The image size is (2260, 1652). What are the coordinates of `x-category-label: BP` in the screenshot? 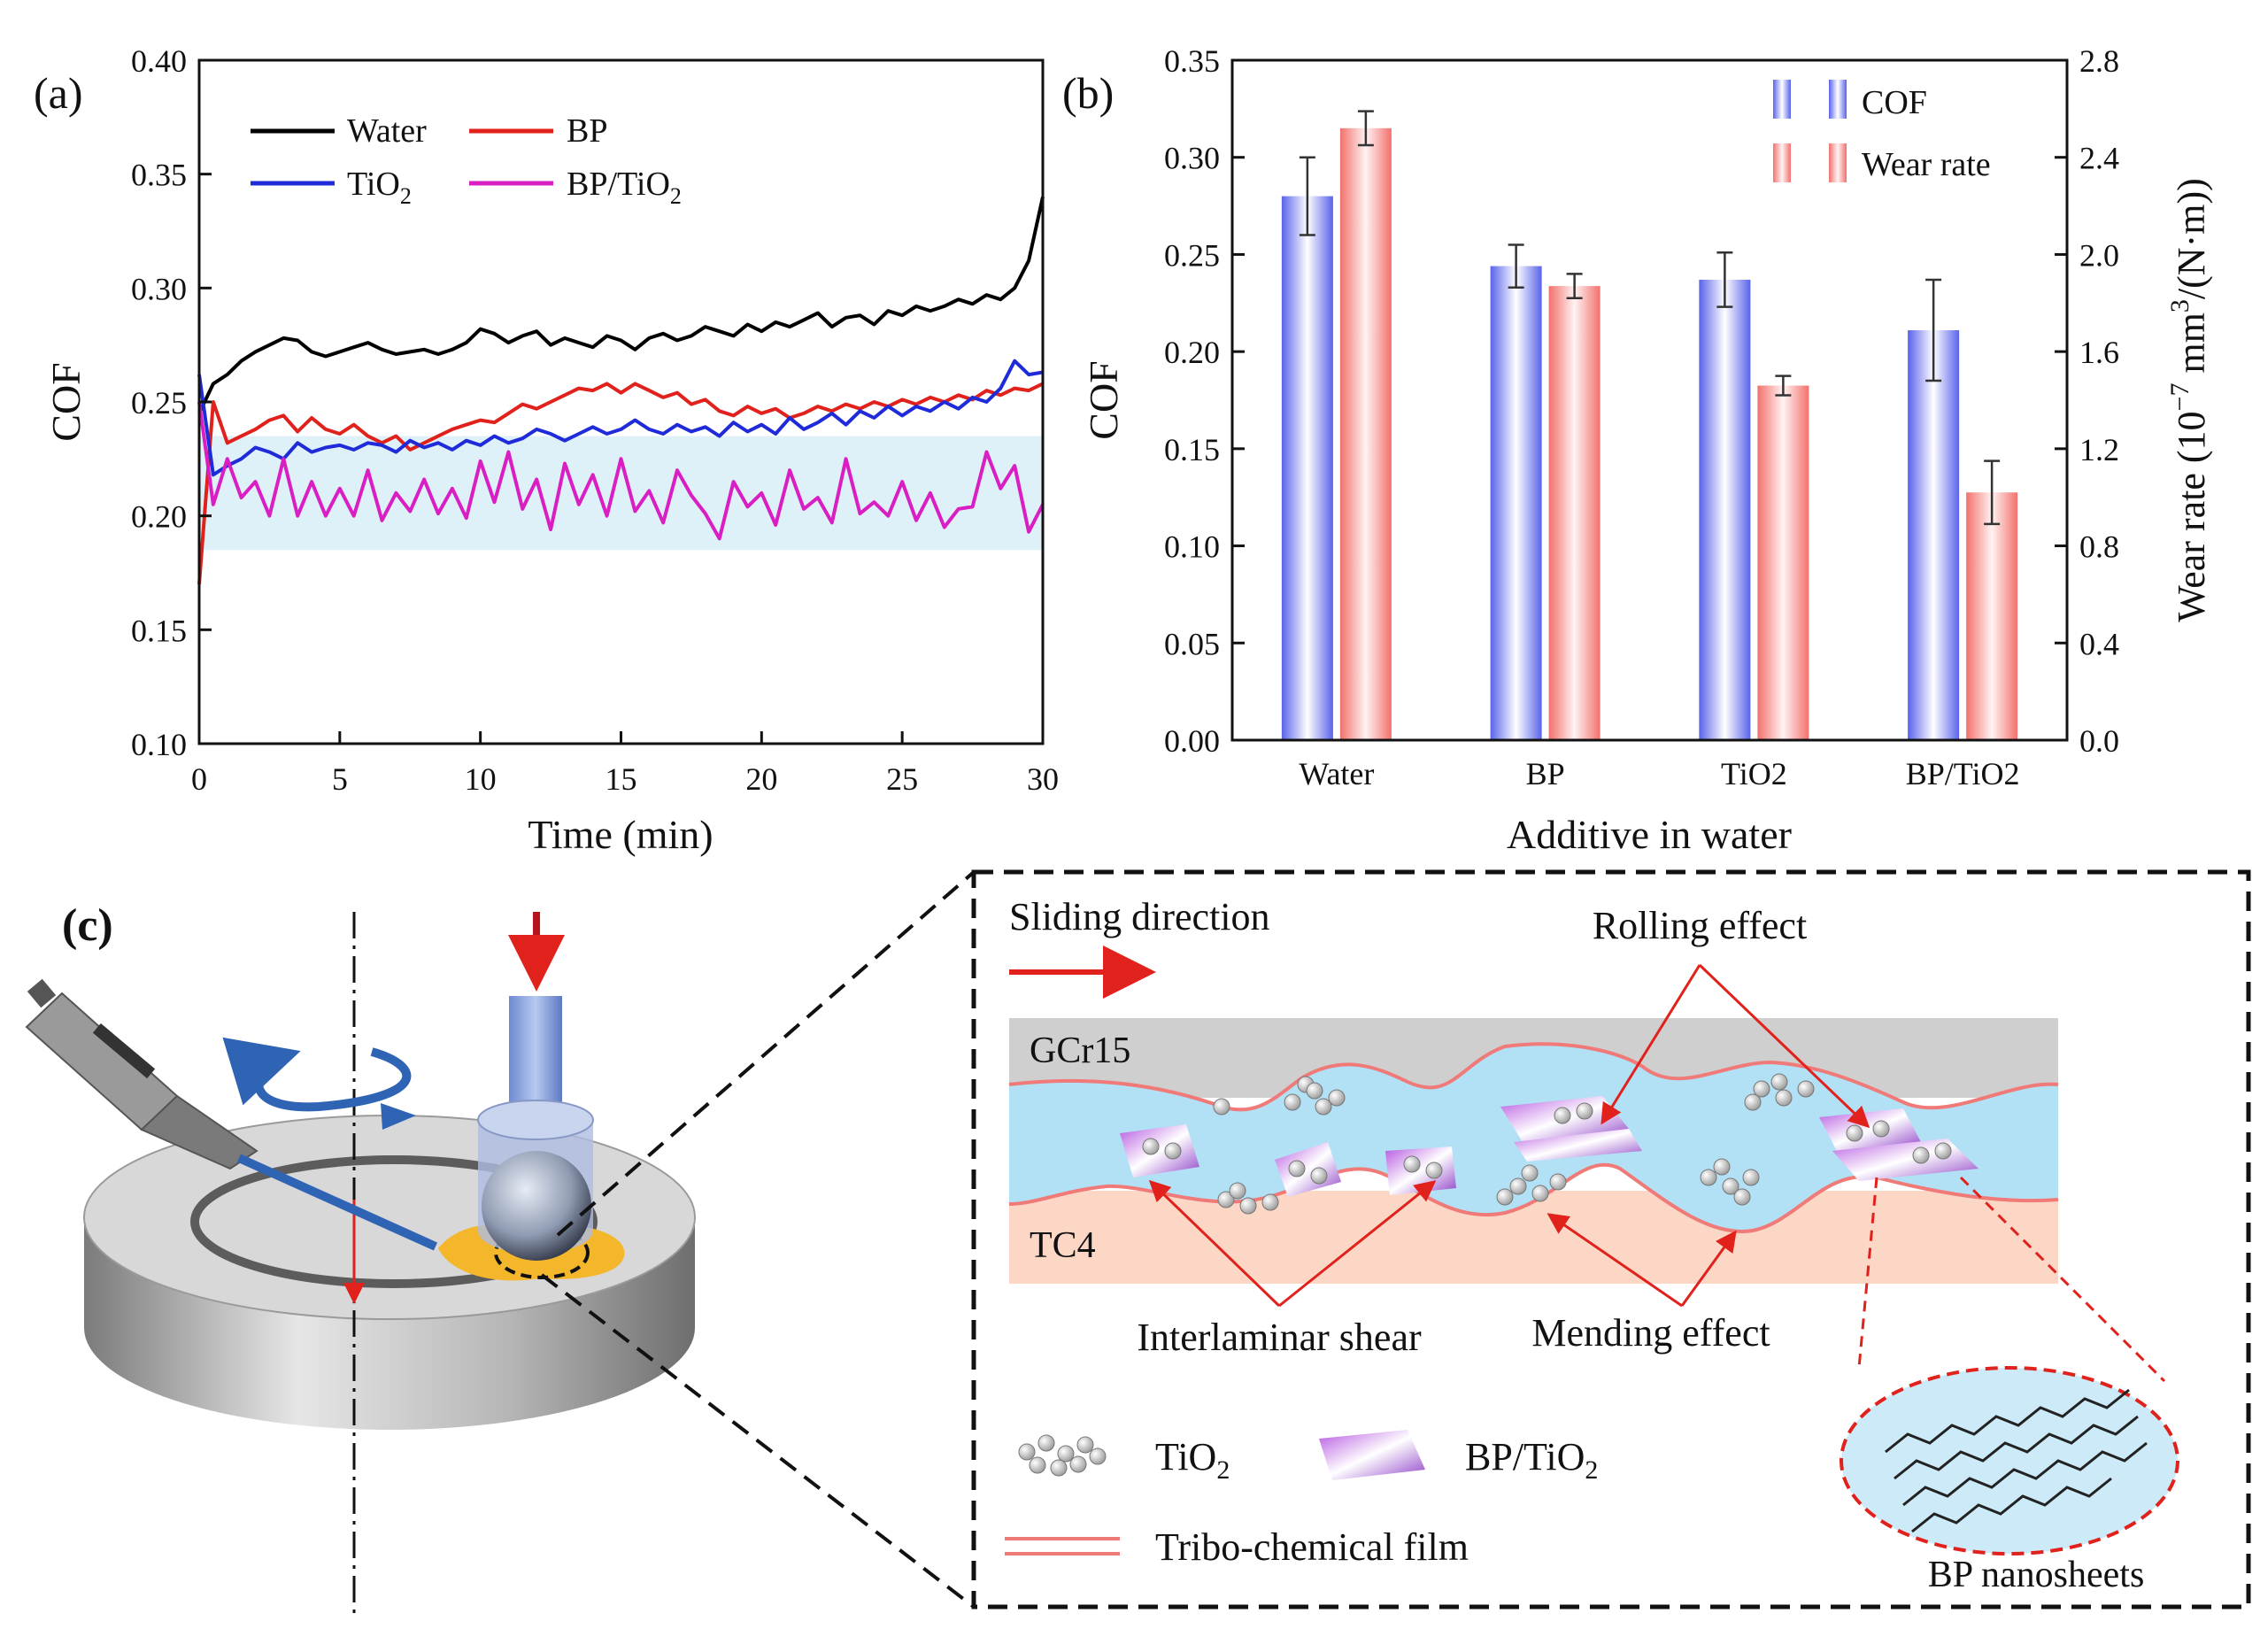 It's located at (1545, 773).